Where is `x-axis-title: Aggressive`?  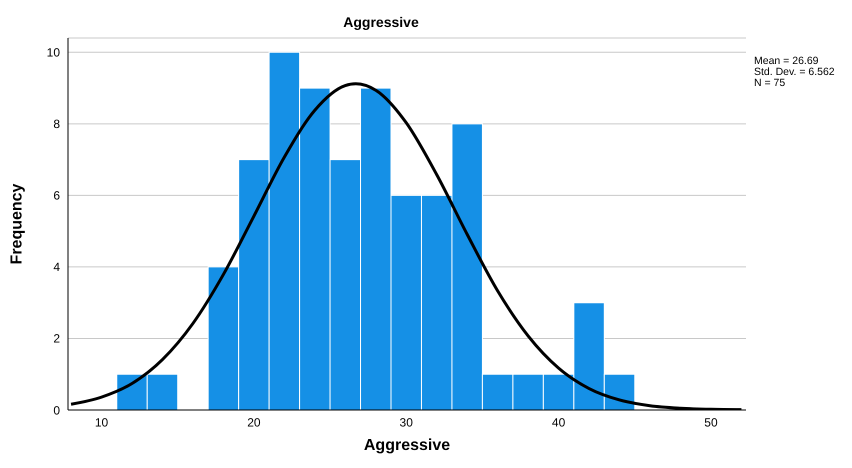
x-axis-title: Aggressive is located at coordinates (407, 445).